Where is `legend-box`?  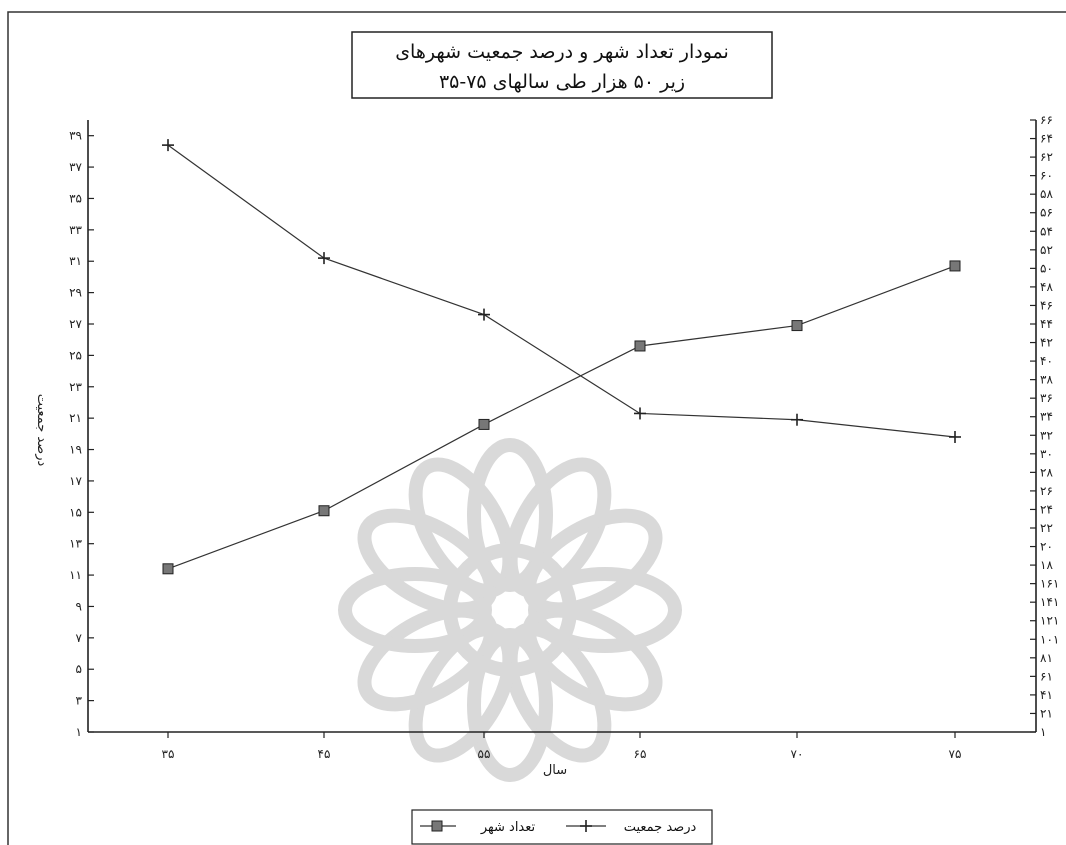 legend-box is located at coordinates (562, 827).